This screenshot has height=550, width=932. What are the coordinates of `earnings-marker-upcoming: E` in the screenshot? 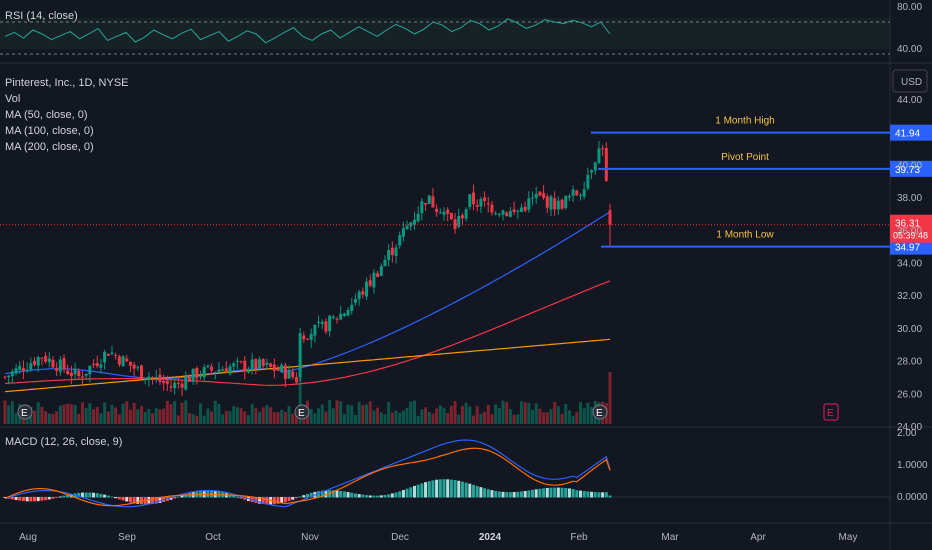 It's located at (831, 412).